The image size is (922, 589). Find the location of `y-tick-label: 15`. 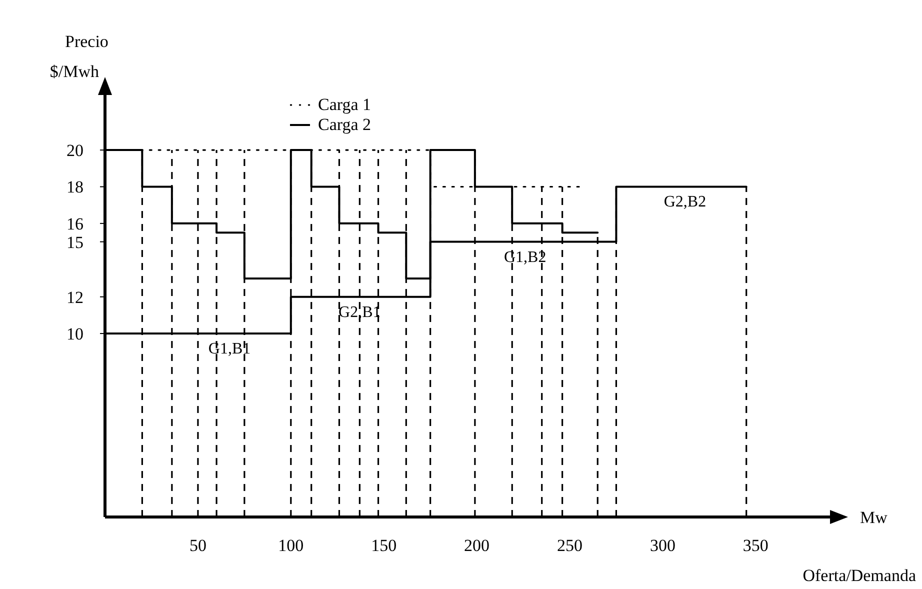

y-tick-label: 15 is located at coordinates (75, 242).